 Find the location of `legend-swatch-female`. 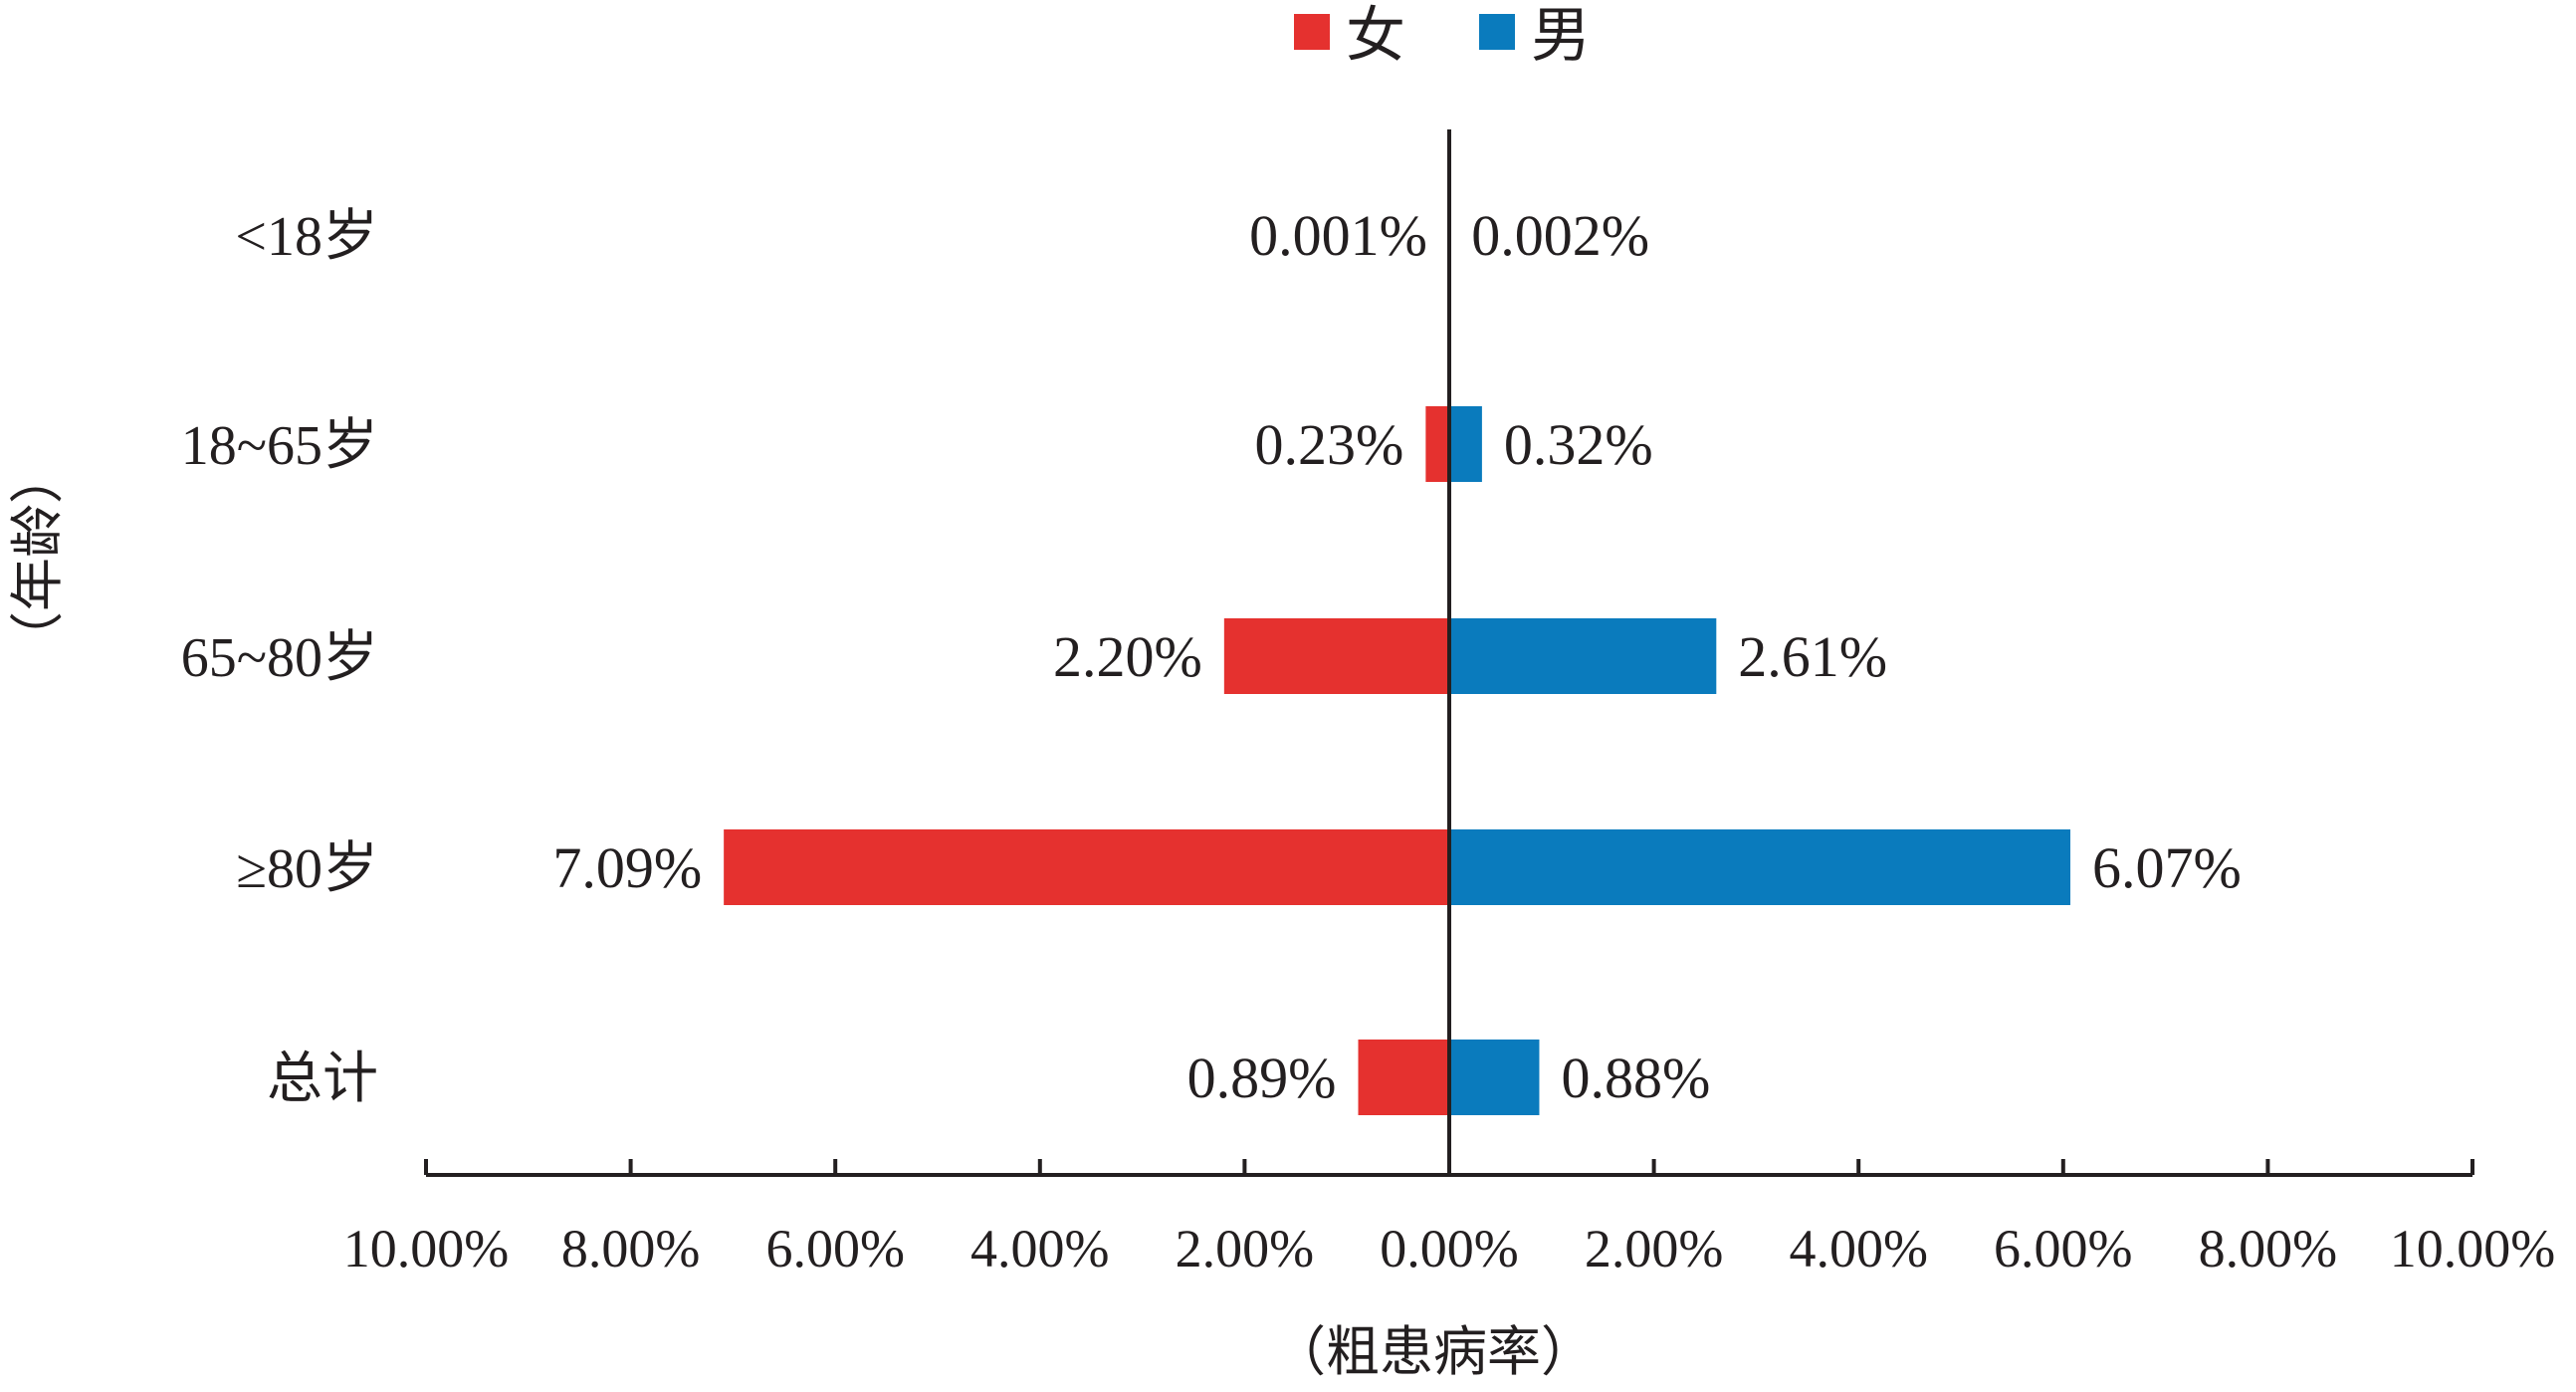

legend-swatch-female is located at coordinates (1312, 32).